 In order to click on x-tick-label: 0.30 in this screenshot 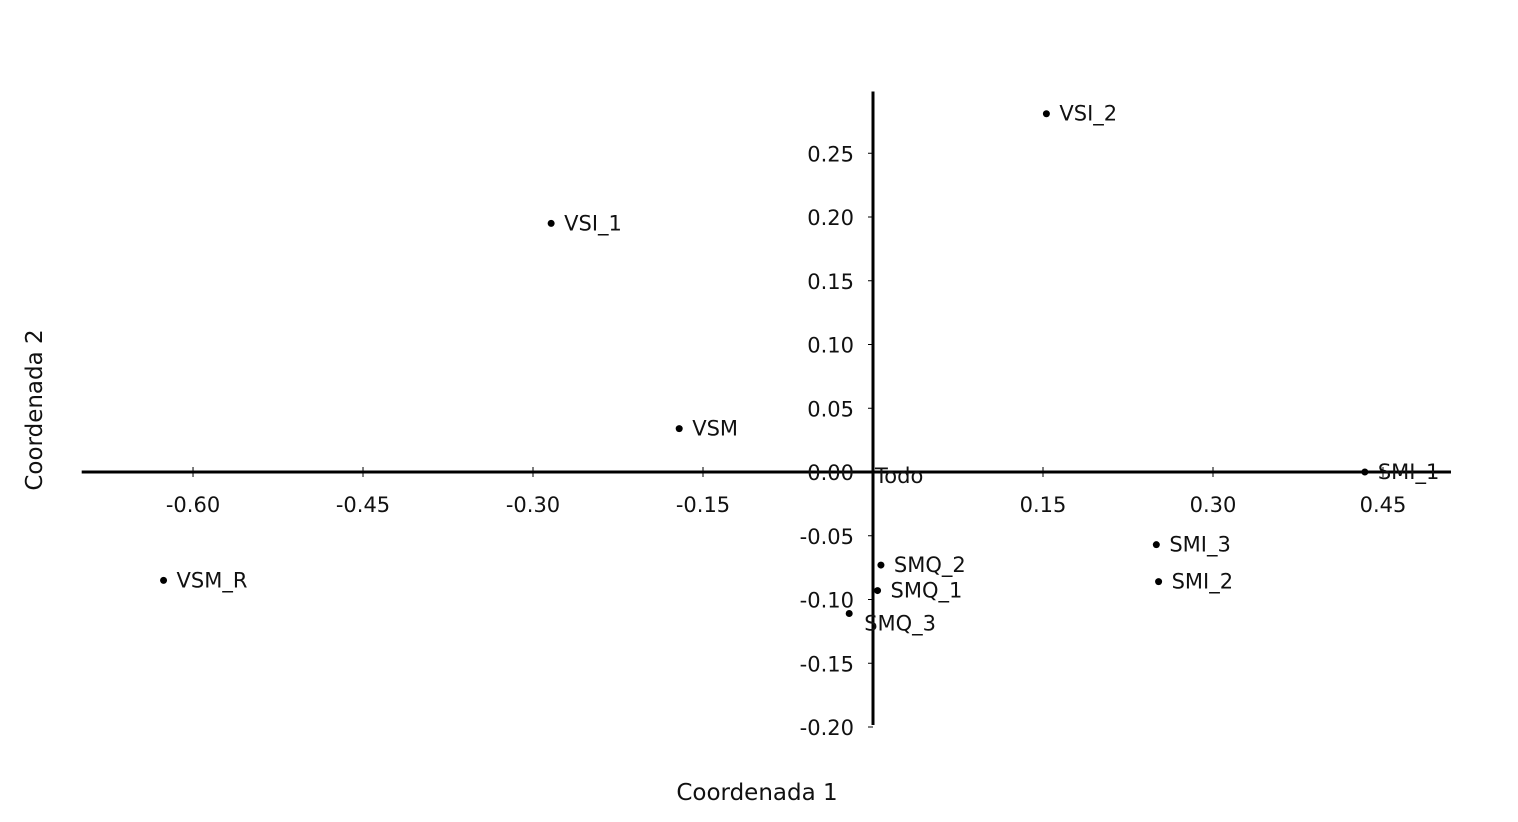, I will do `click(1213, 505)`.